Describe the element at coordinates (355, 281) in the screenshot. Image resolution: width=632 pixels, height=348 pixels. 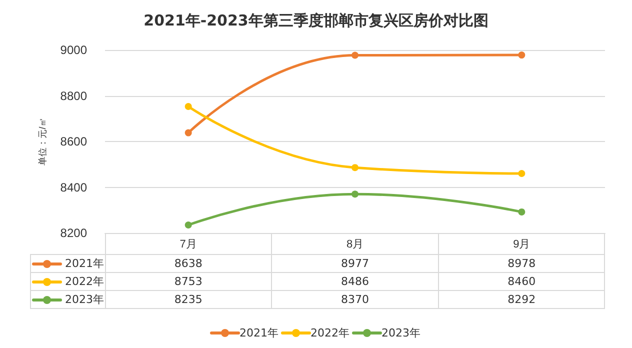
I see `data-label: 8486` at that location.